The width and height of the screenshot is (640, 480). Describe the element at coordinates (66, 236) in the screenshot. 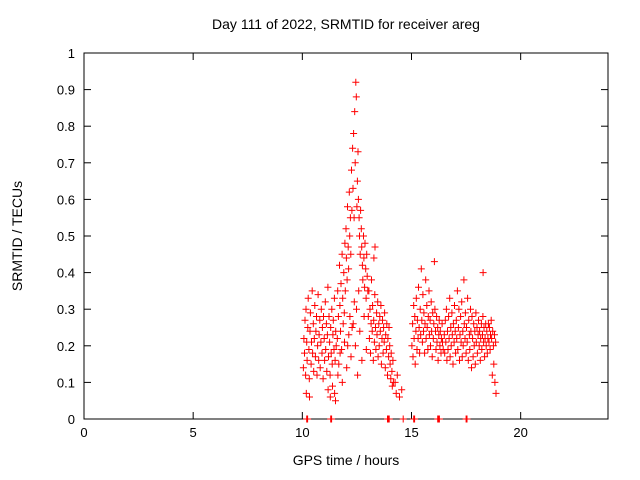

I see `y-tick-label: 0.5` at that location.